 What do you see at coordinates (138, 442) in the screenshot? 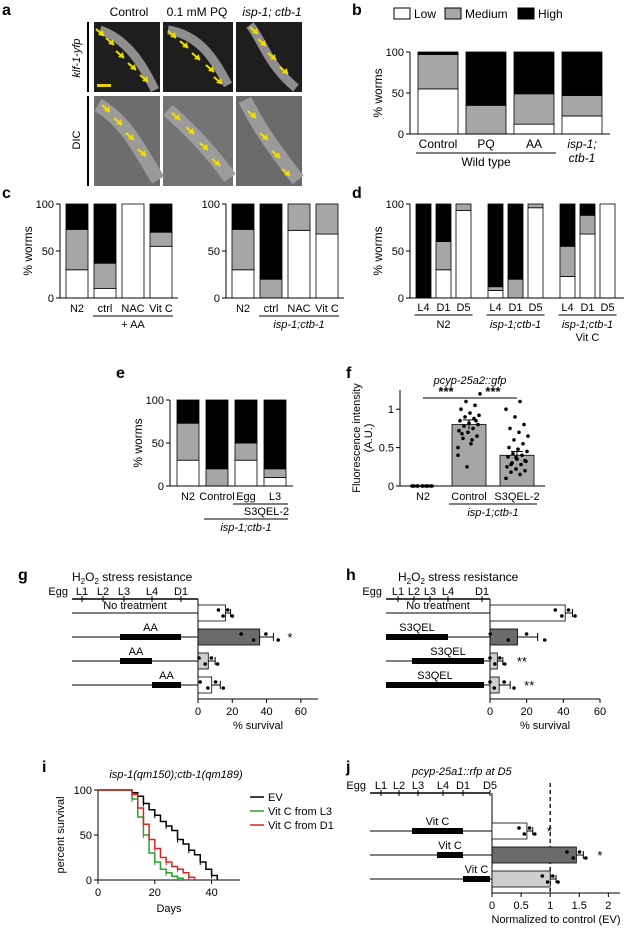
I see `y-axis-label: % worms` at bounding box center [138, 442].